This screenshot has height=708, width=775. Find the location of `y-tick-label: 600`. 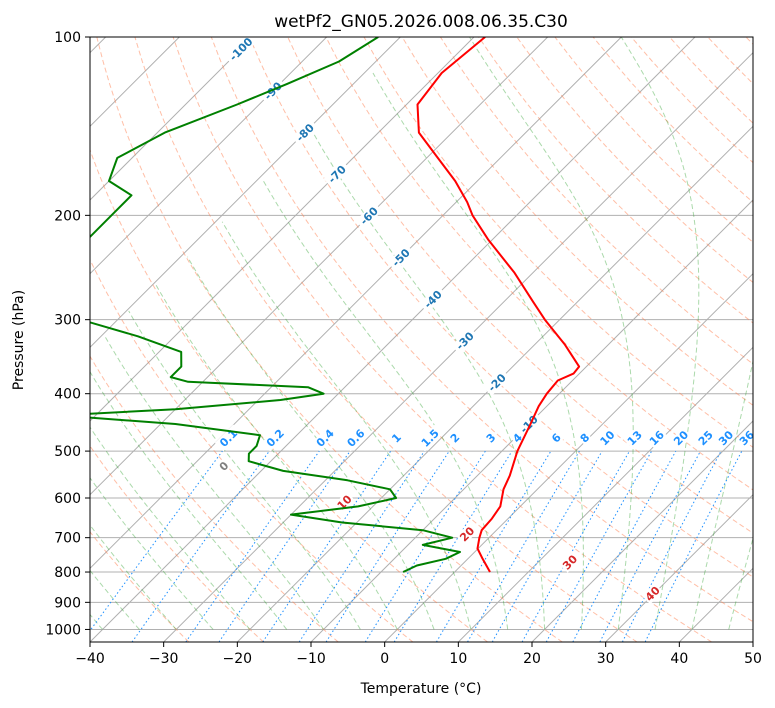

y-tick-label: 600 is located at coordinates (67, 499).